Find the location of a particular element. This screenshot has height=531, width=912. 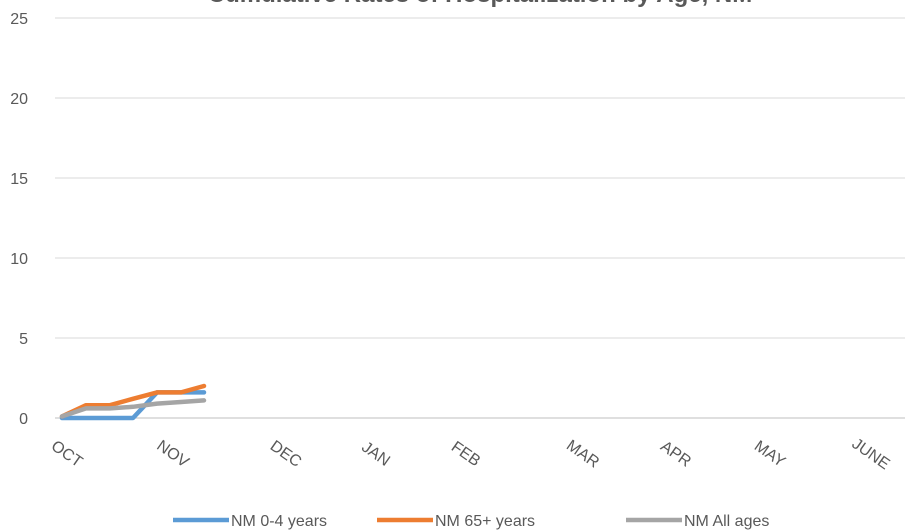

y-tick-label: 10 is located at coordinates (19, 259).